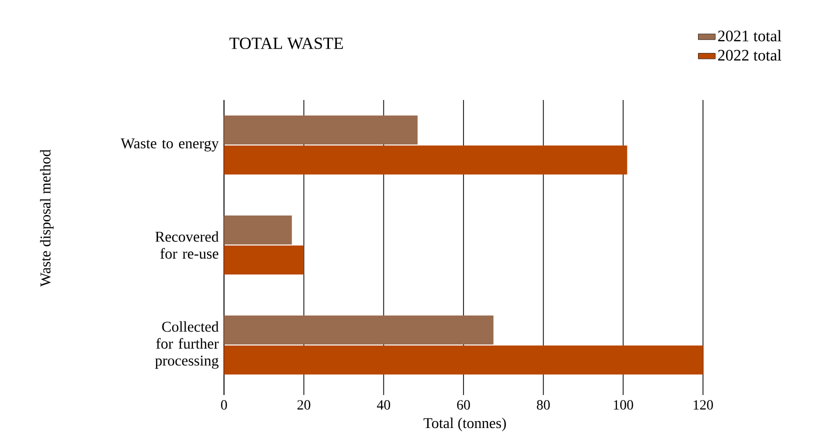  I want to click on y-axis-title: Waste disposal method, so click(47, 218).